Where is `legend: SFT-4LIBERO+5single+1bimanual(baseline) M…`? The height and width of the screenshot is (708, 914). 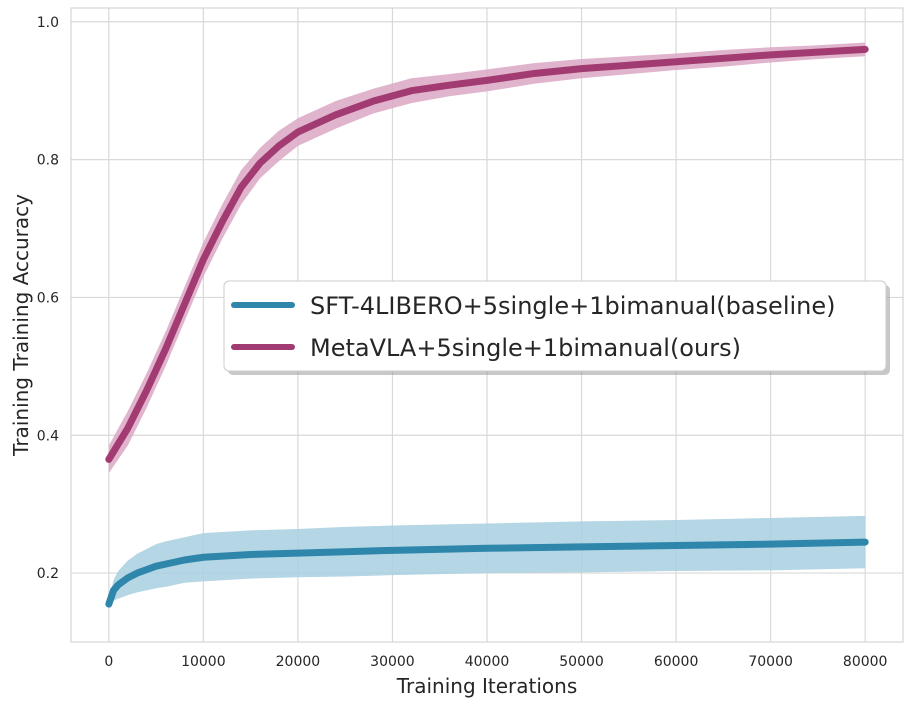
legend: SFT-4LIBERO+5single+1bimanual(baseline) M… is located at coordinates (556, 327).